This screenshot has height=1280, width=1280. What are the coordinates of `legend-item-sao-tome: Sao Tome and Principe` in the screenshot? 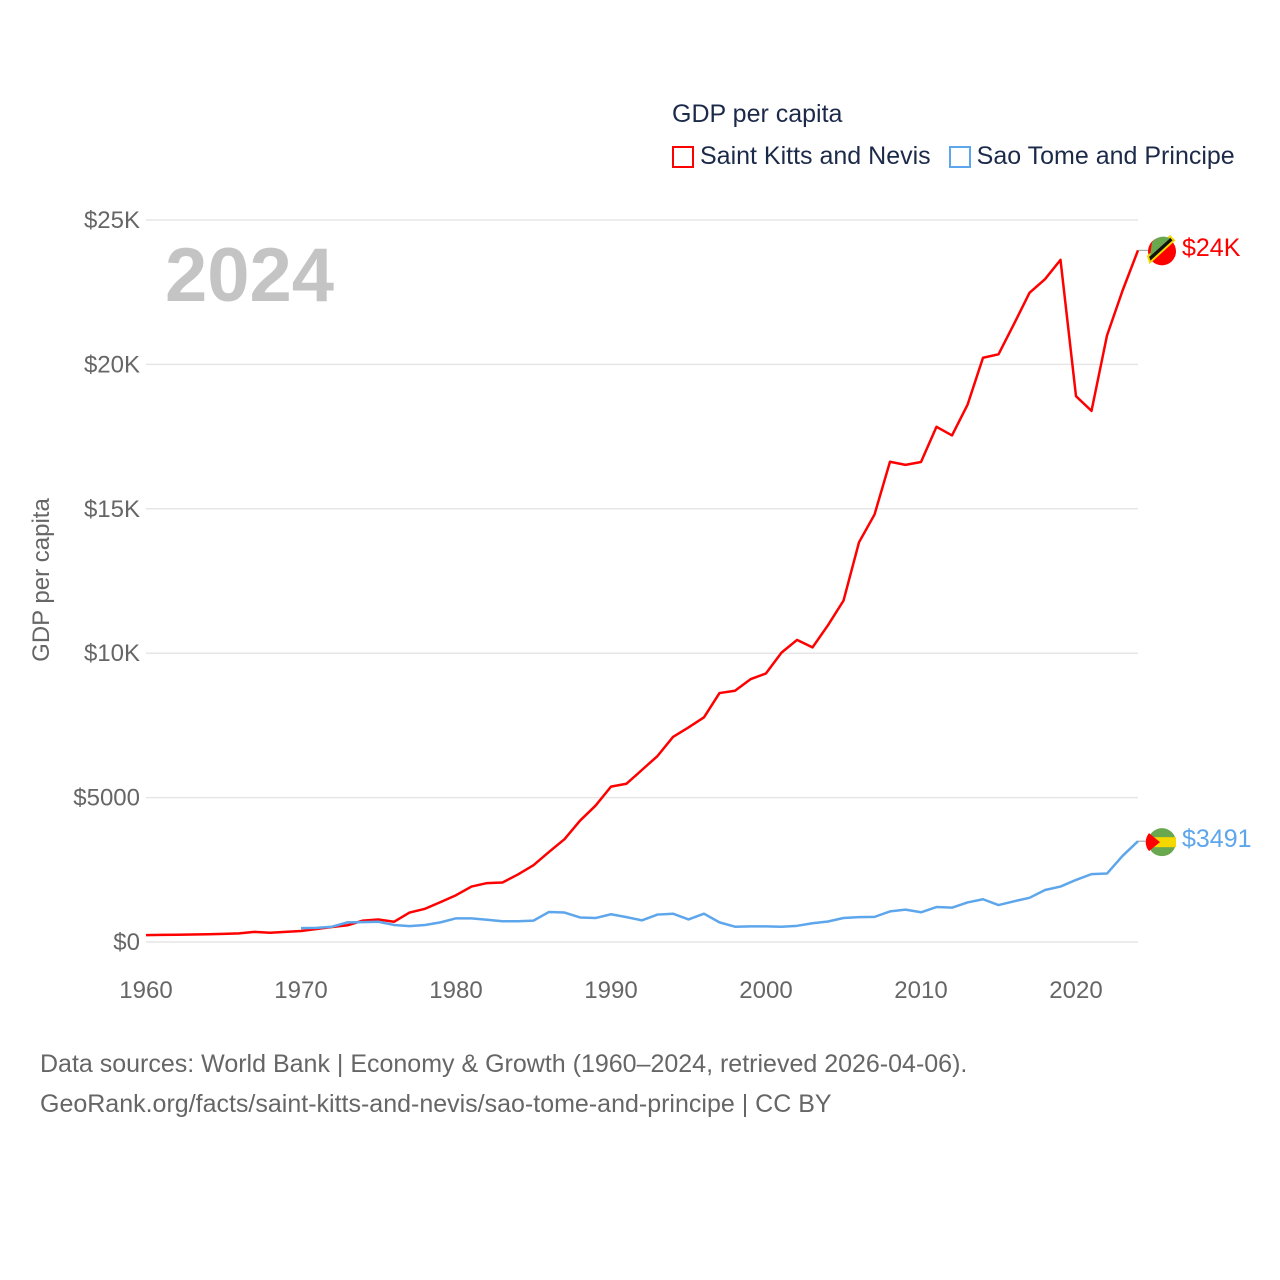 It's located at (1091, 156).